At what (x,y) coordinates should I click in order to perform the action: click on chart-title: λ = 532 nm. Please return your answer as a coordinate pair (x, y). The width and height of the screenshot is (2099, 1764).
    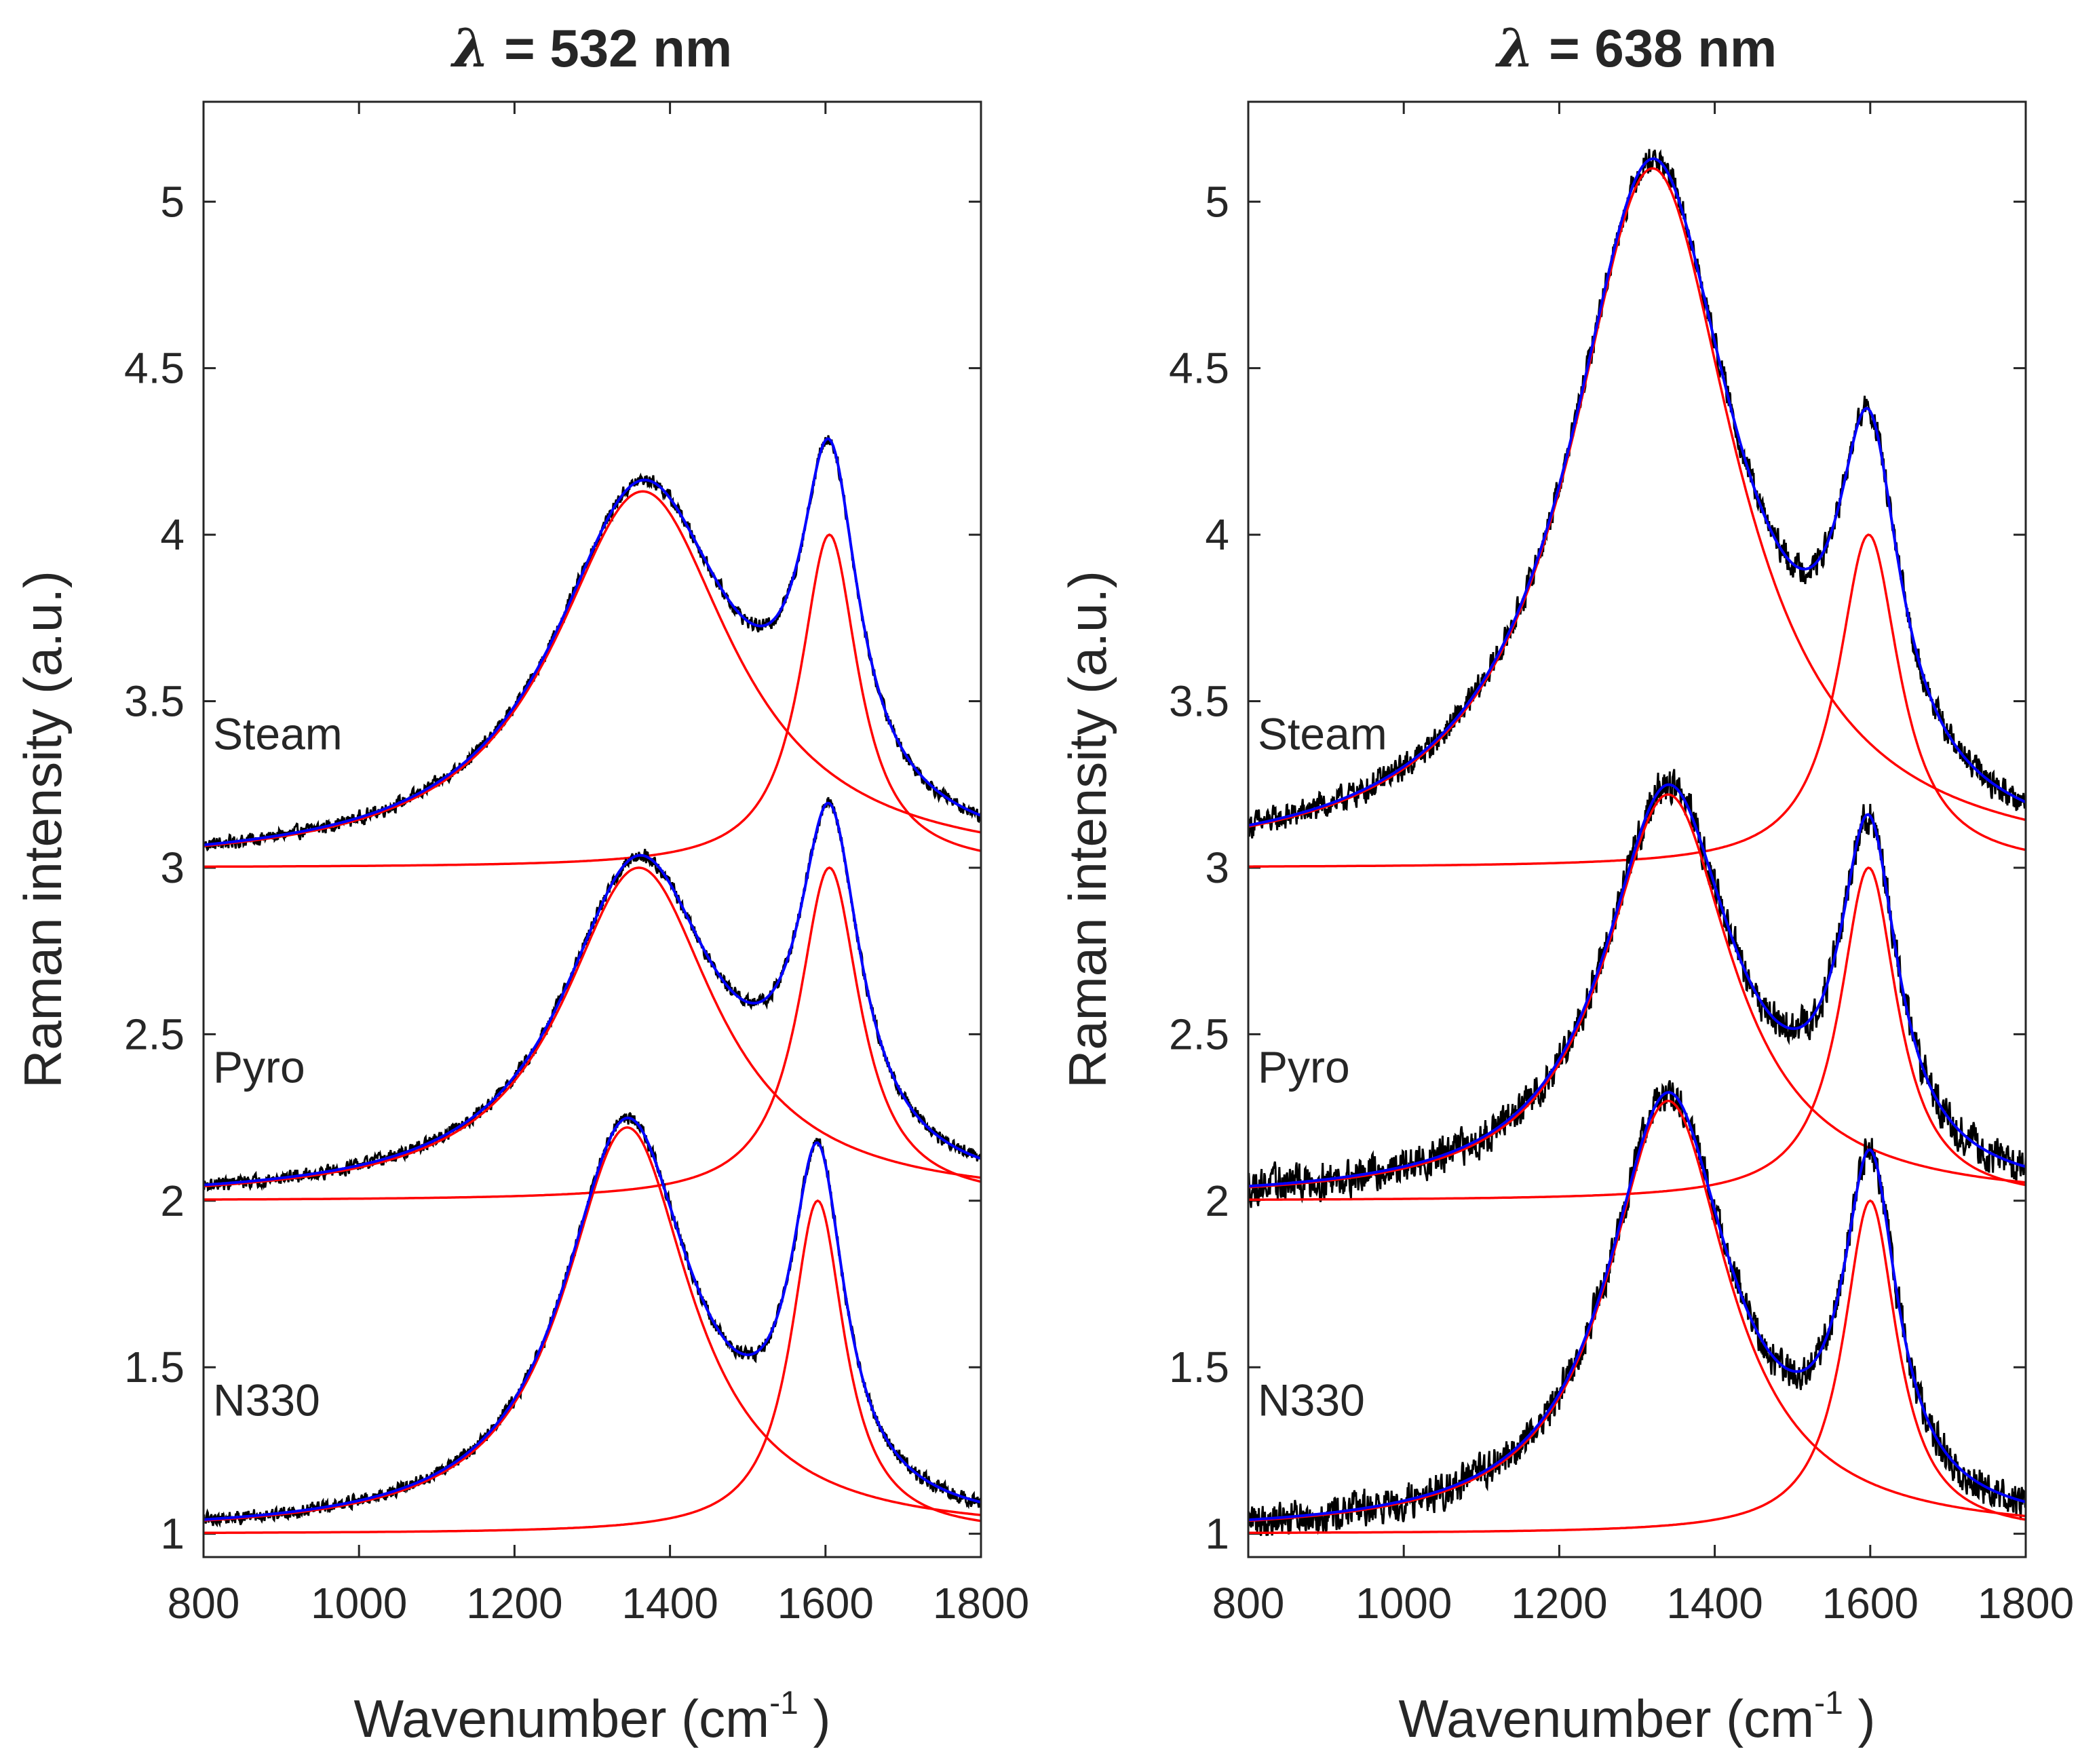
    Looking at the image, I should click on (591, 48).